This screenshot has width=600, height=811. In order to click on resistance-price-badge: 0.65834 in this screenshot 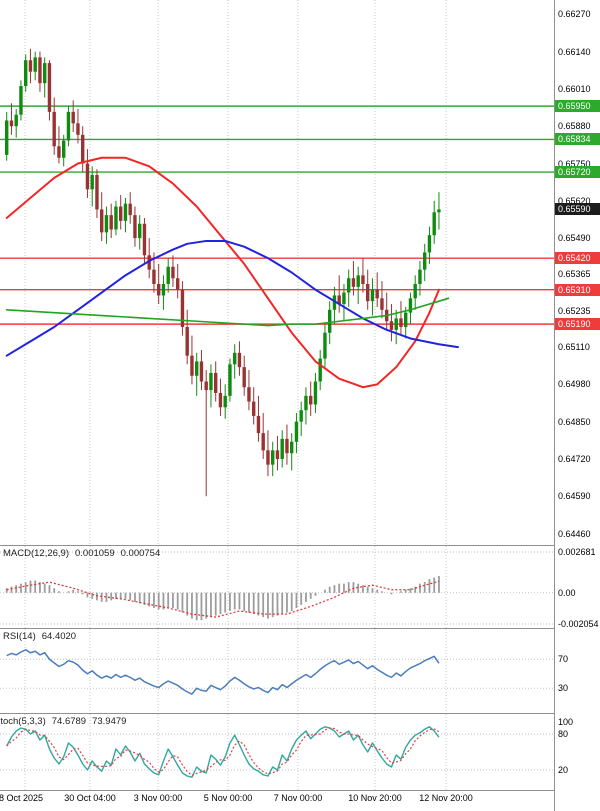, I will do `click(577, 139)`.